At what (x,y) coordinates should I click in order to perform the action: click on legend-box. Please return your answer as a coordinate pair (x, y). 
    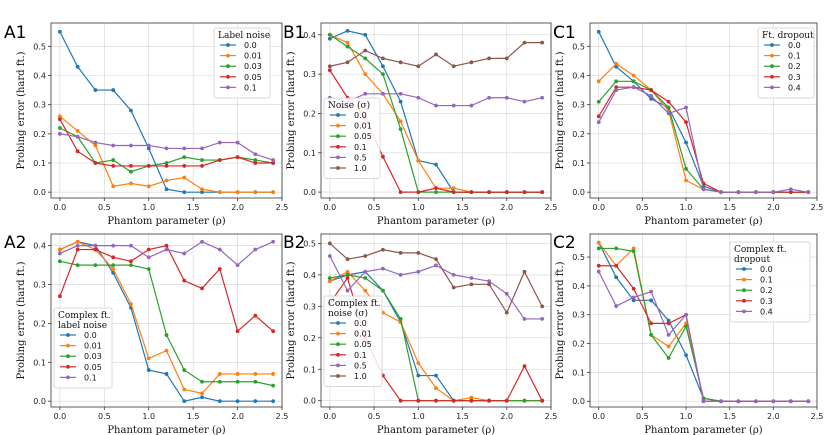
    Looking at the image, I should click on (770, 282).